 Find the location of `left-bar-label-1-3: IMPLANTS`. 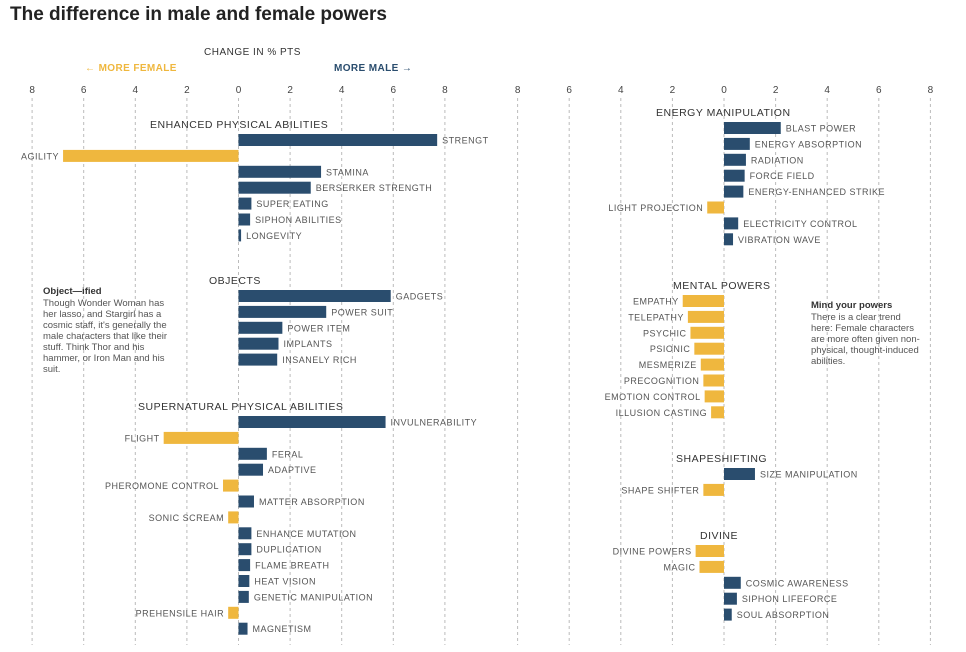

left-bar-label-1-3: IMPLANTS is located at coordinates (307, 344).